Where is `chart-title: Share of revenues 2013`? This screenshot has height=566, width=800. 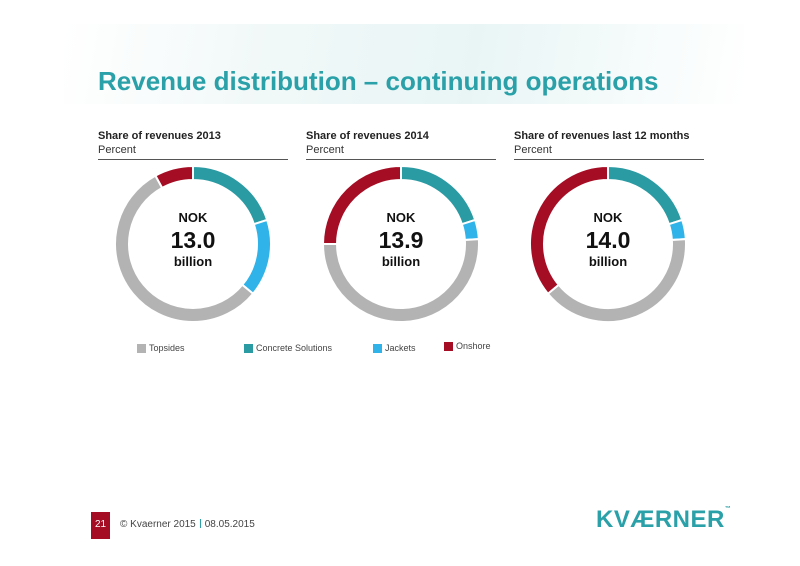 chart-title: Share of revenues 2013 is located at coordinates (159, 136).